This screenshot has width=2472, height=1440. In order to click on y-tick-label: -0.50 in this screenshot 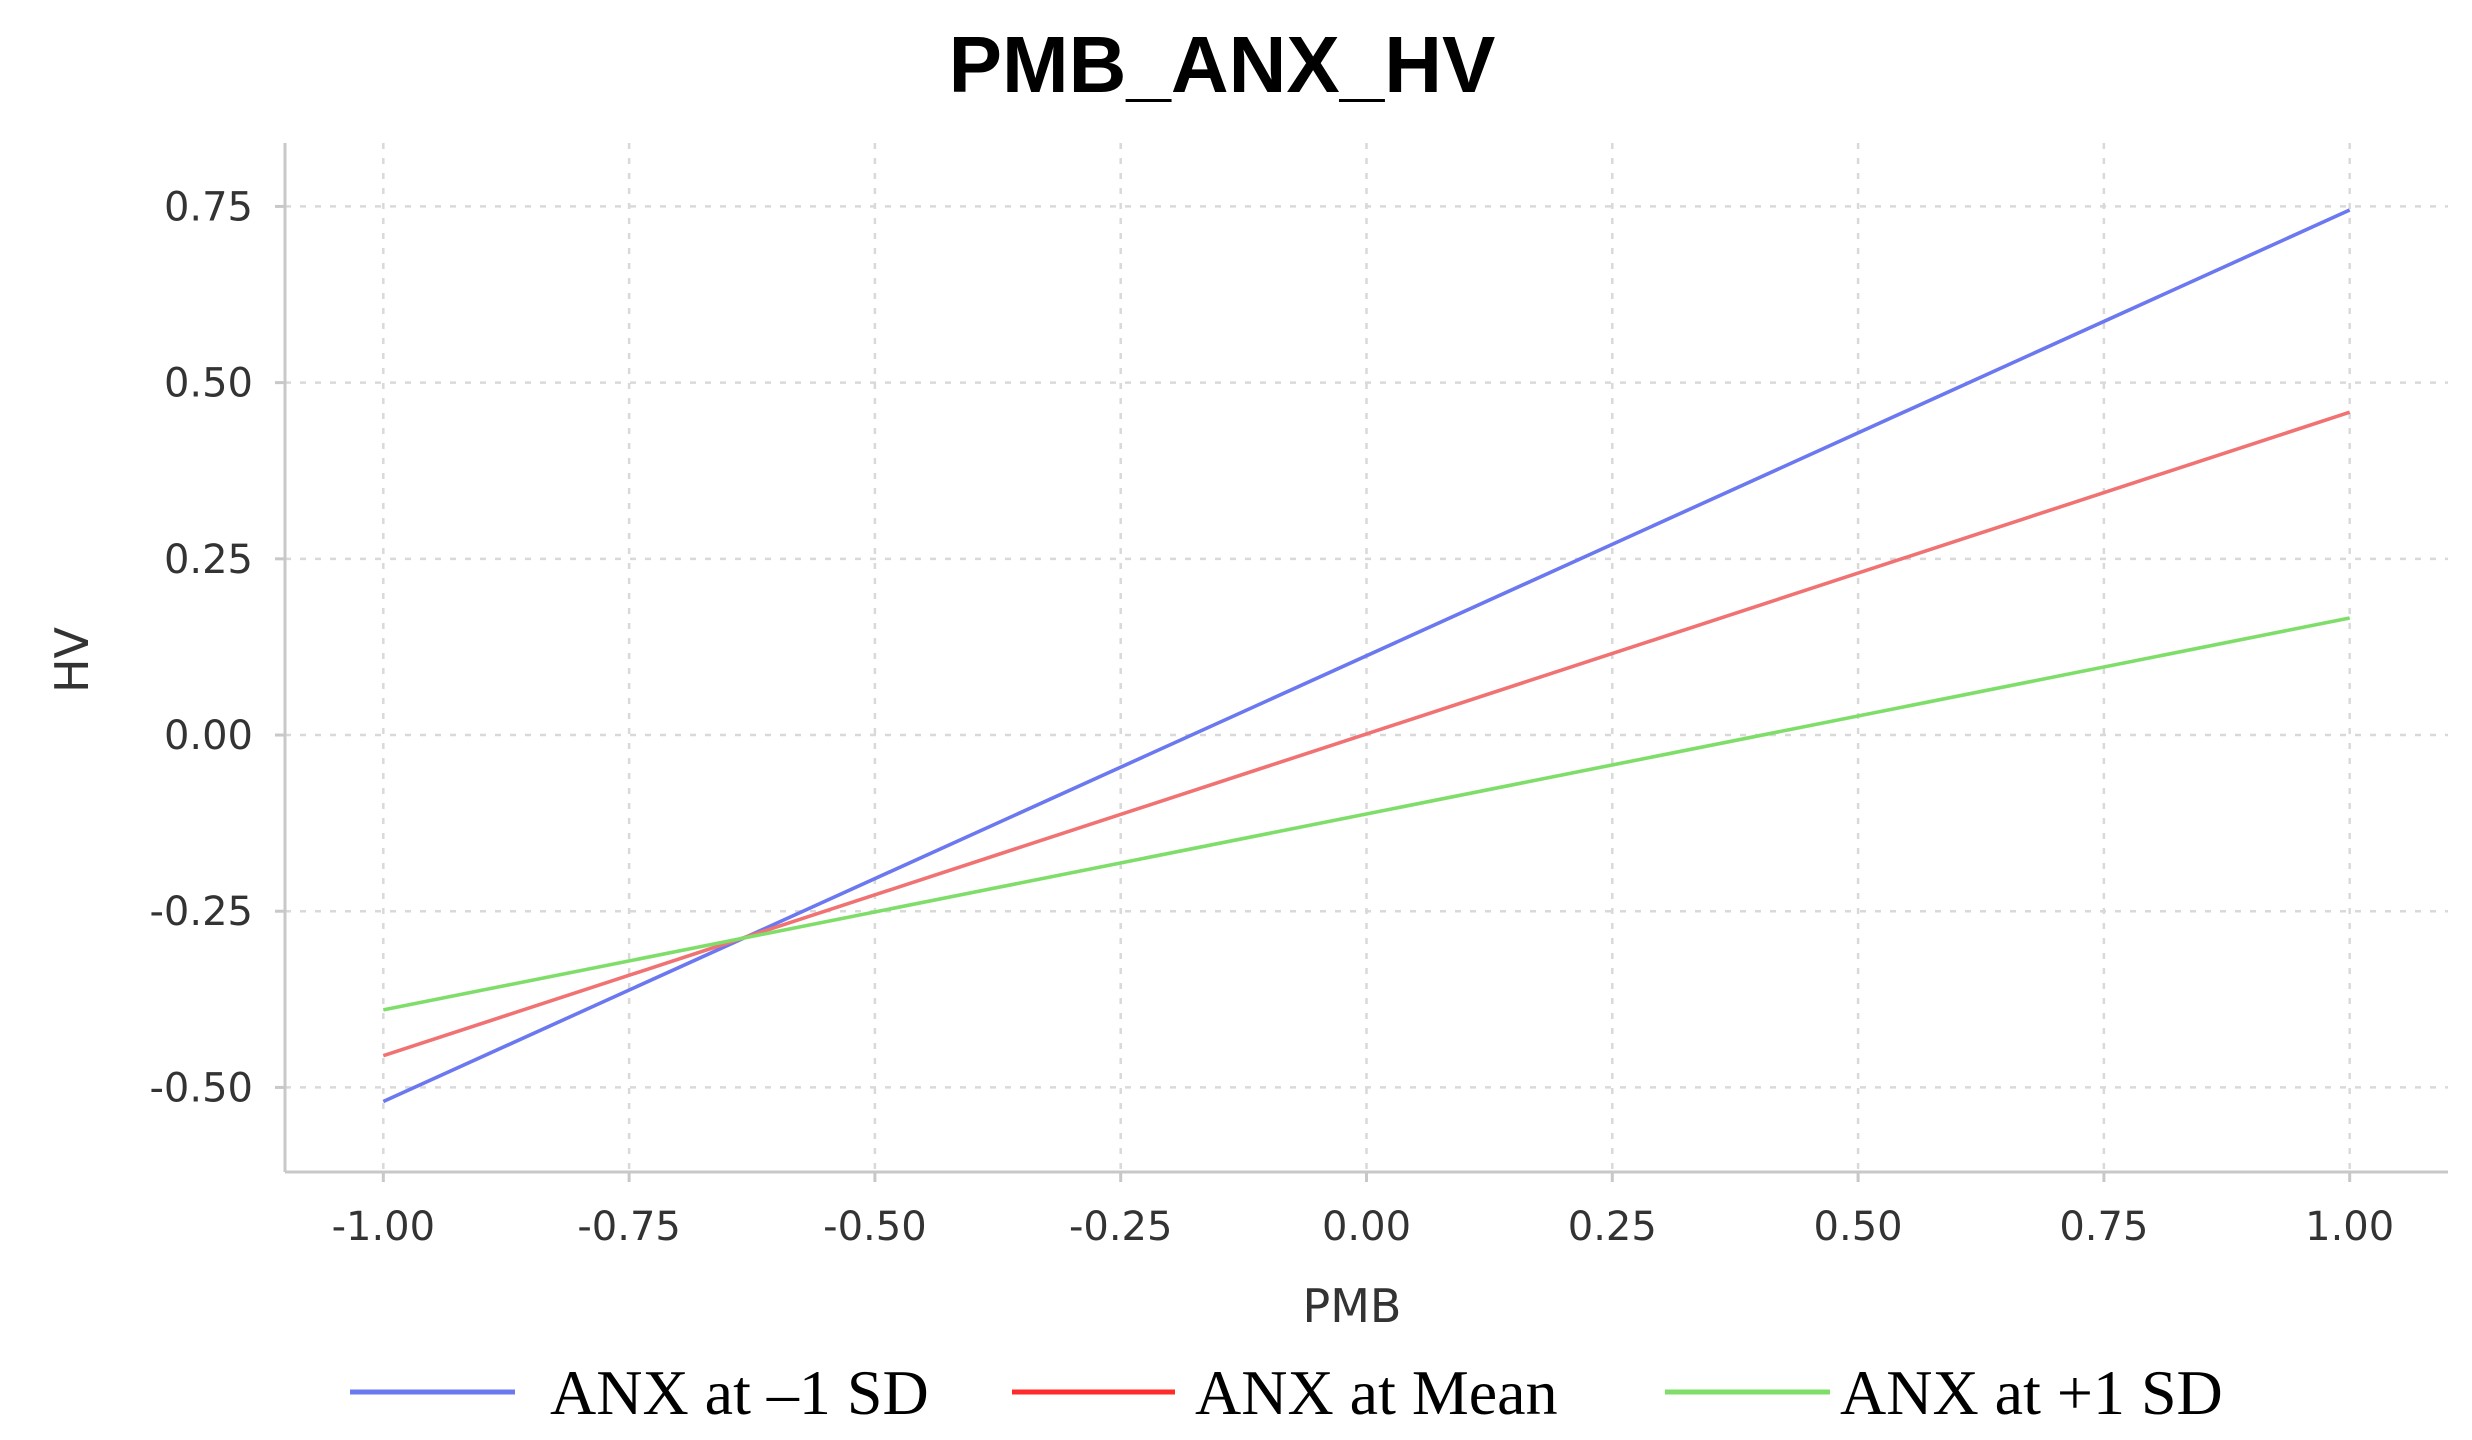, I will do `click(202, 1088)`.